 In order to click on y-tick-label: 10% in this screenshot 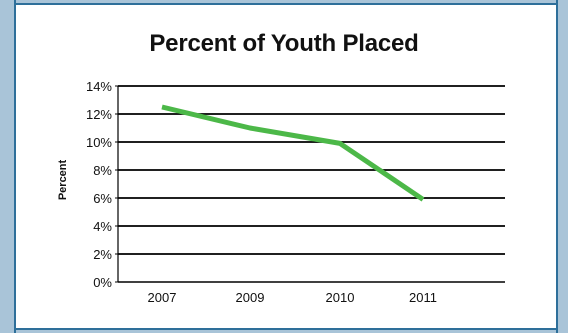, I will do `click(99, 142)`.